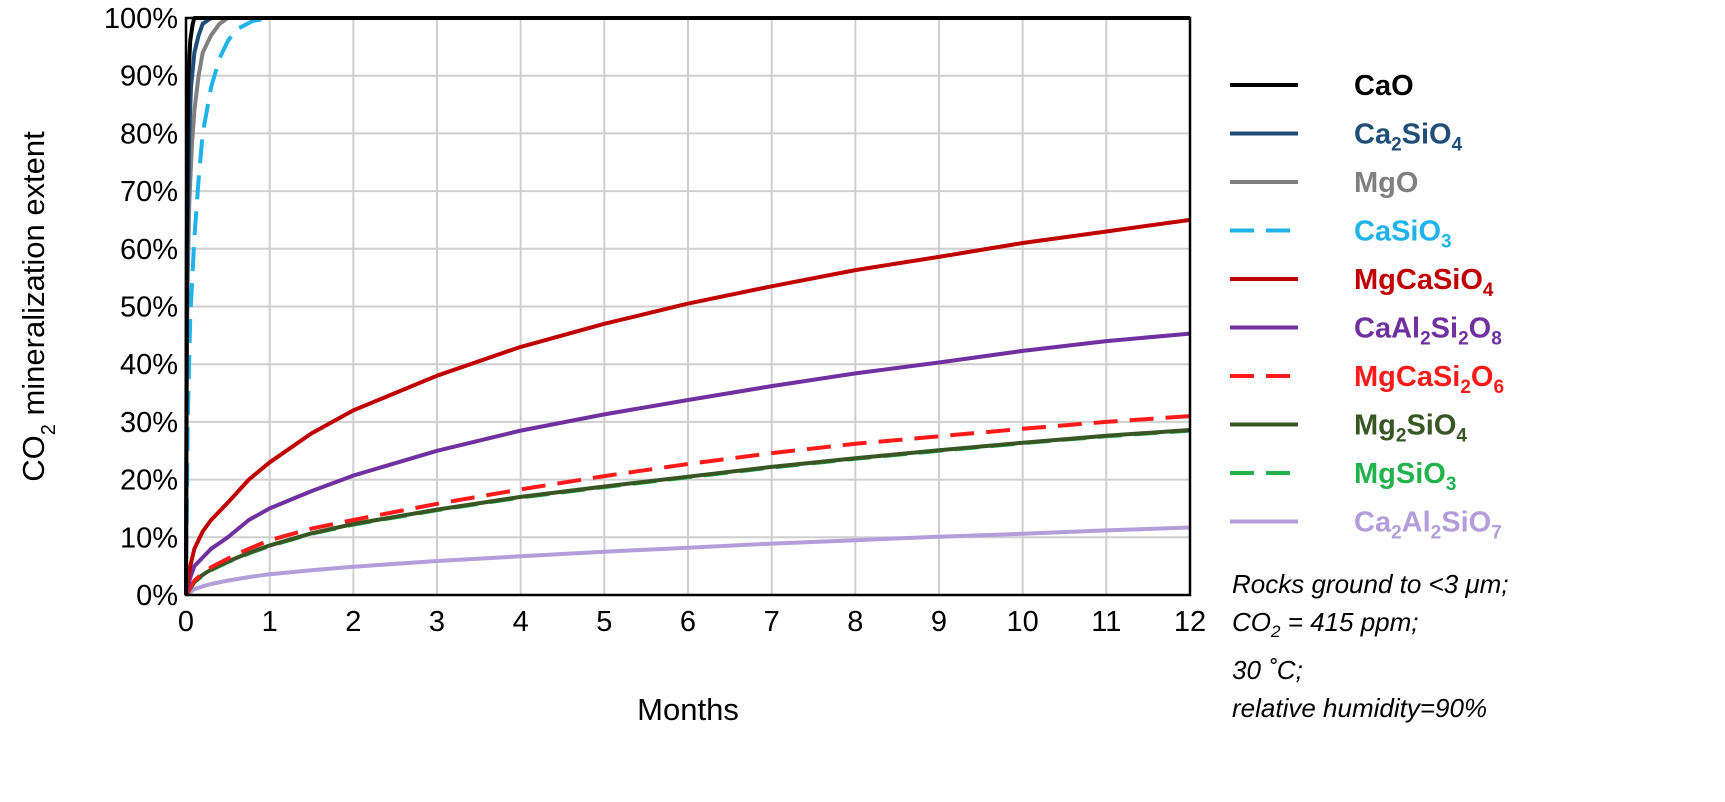 Image resolution: width=1725 pixels, height=802 pixels. I want to click on legend-label-ca2sio4: Ca2SiO4, so click(1408, 137).